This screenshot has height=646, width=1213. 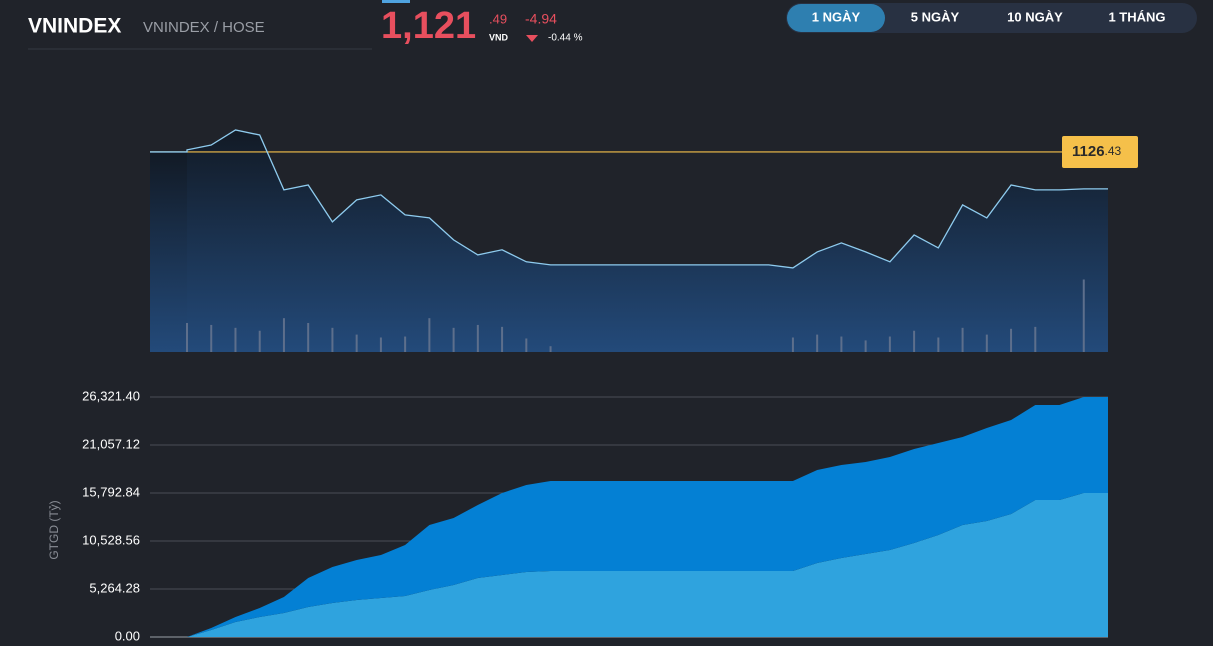 I want to click on change-pct: -0.44 %, so click(x=565, y=38).